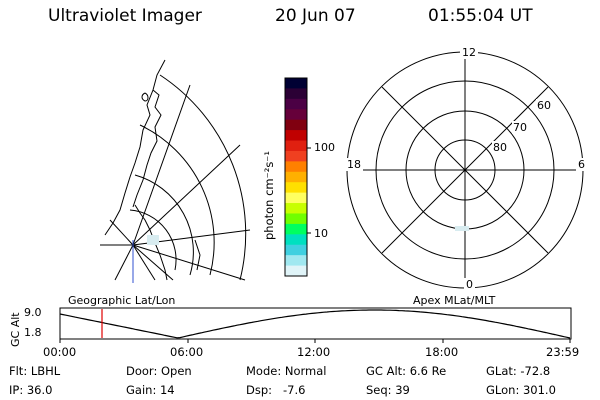  What do you see at coordinates (469, 52) in the screenshot?
I see `polar-label-12: 12` at bounding box center [469, 52].